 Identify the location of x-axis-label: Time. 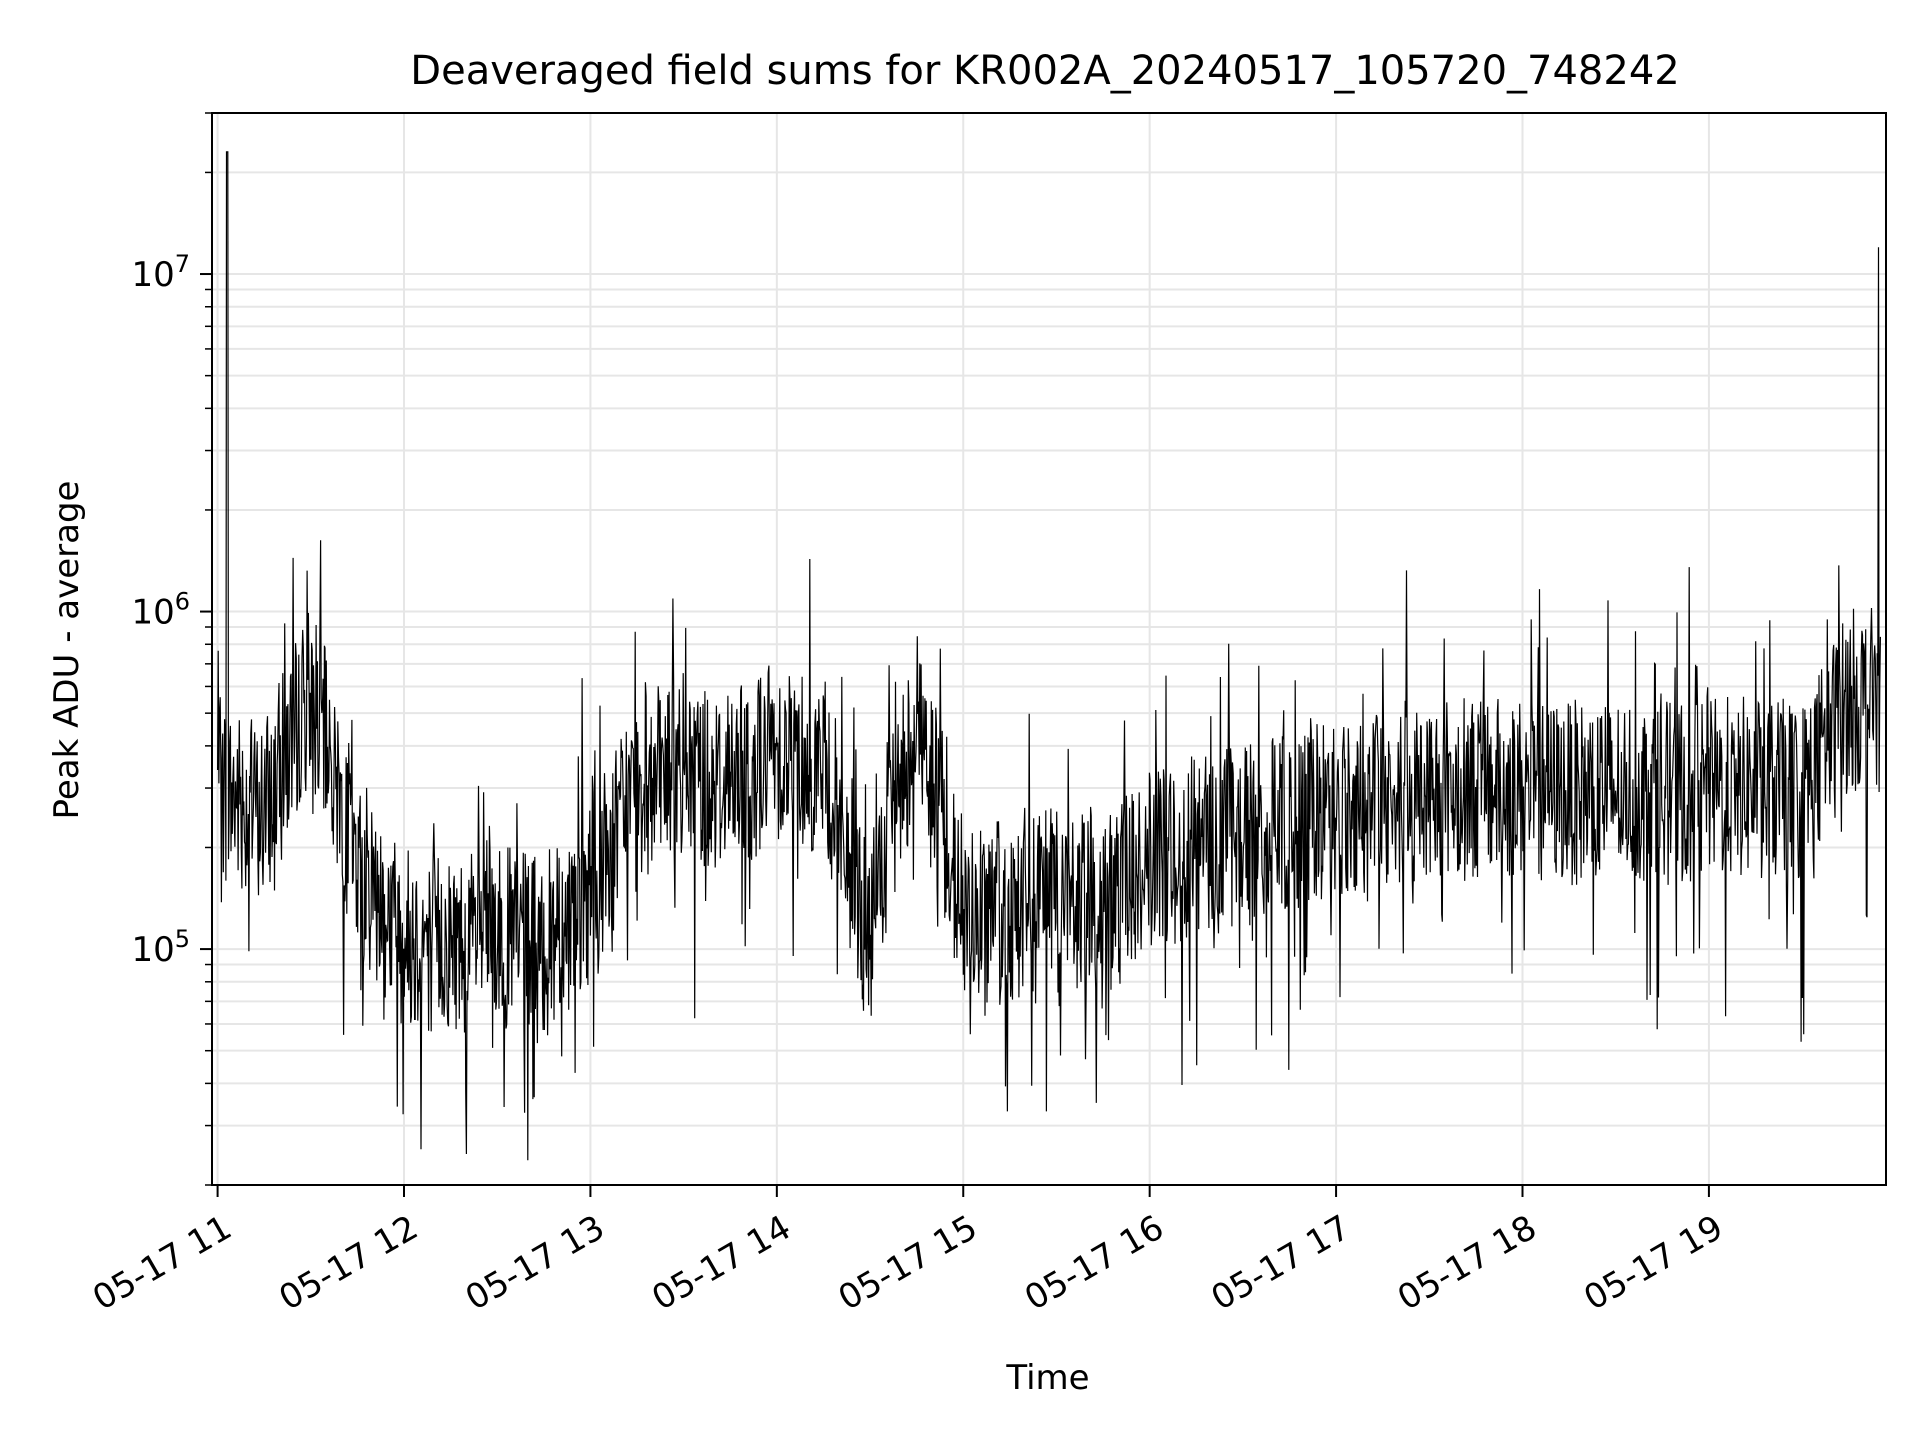
(1047, 1378).